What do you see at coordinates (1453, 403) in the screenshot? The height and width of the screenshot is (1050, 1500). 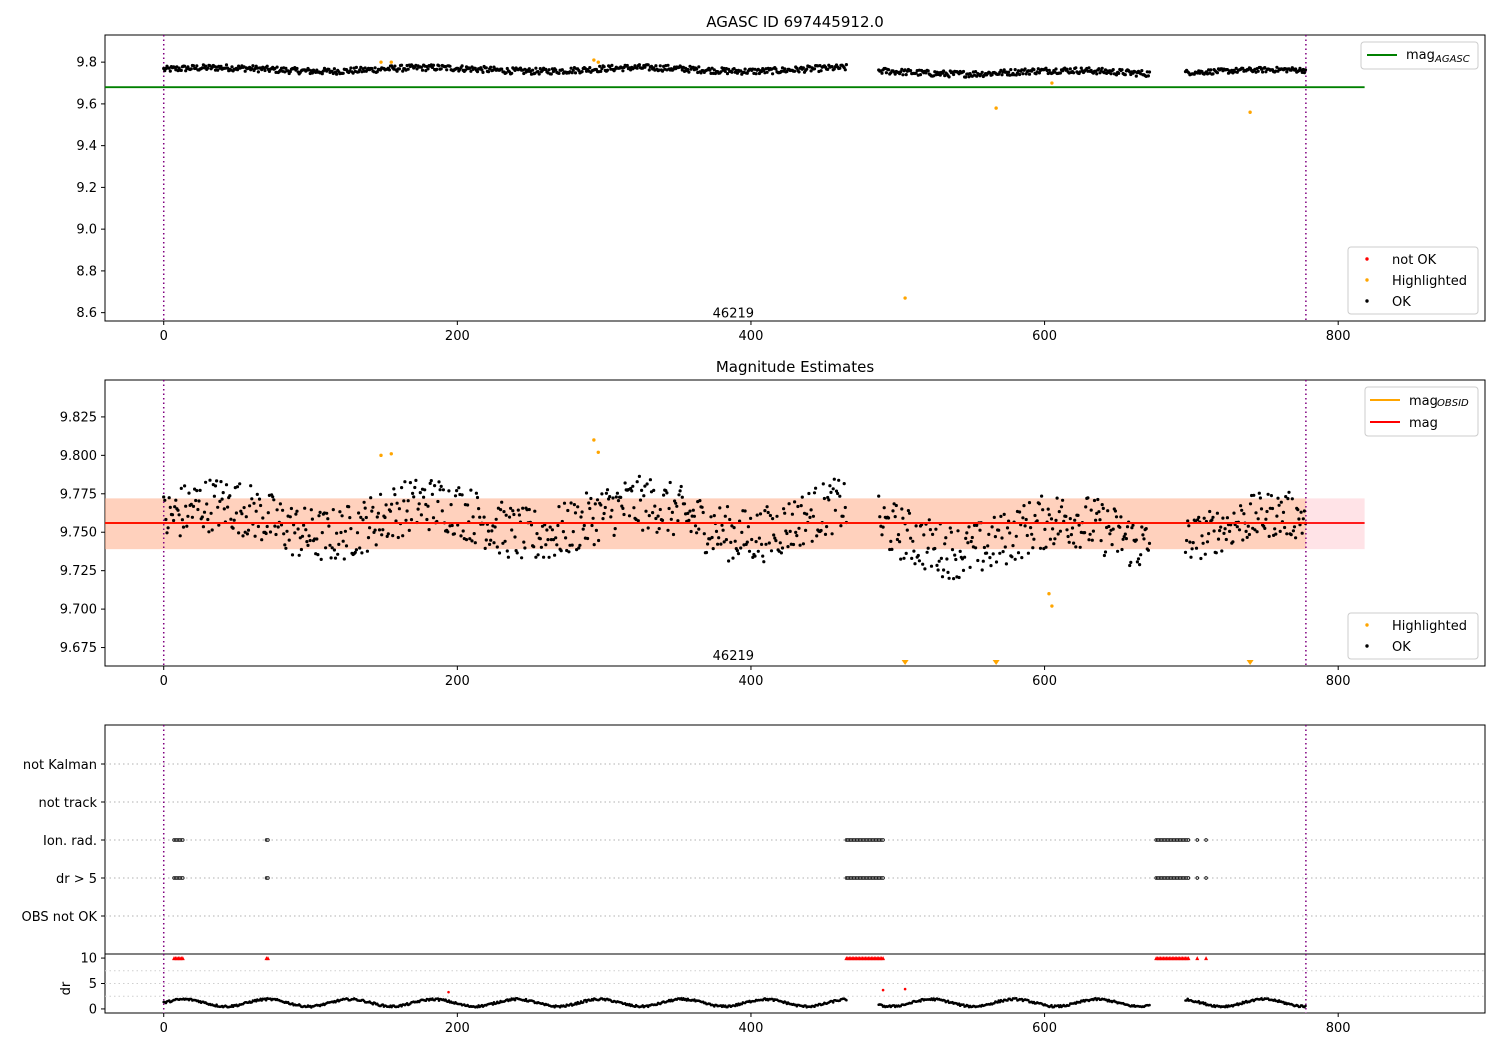 I see `mag-legend-sub: OBSID` at bounding box center [1453, 403].